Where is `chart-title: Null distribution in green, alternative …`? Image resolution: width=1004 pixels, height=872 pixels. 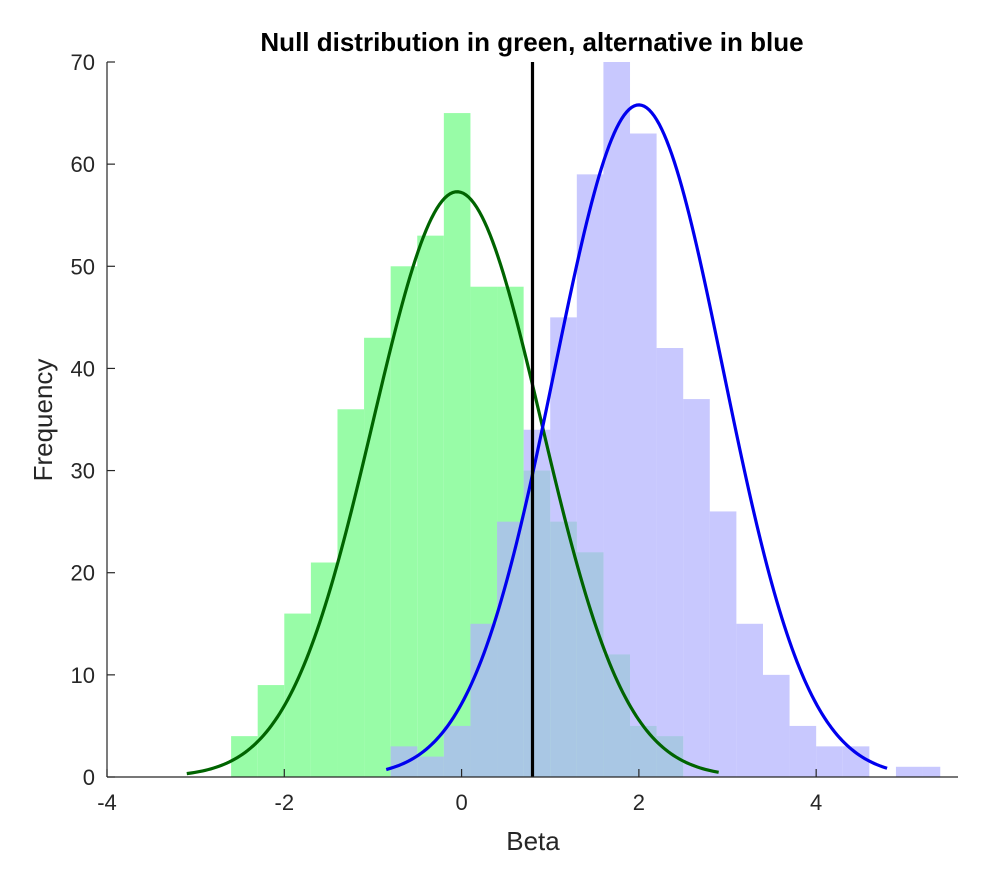
chart-title: Null distribution in green, alternative … is located at coordinates (531, 42).